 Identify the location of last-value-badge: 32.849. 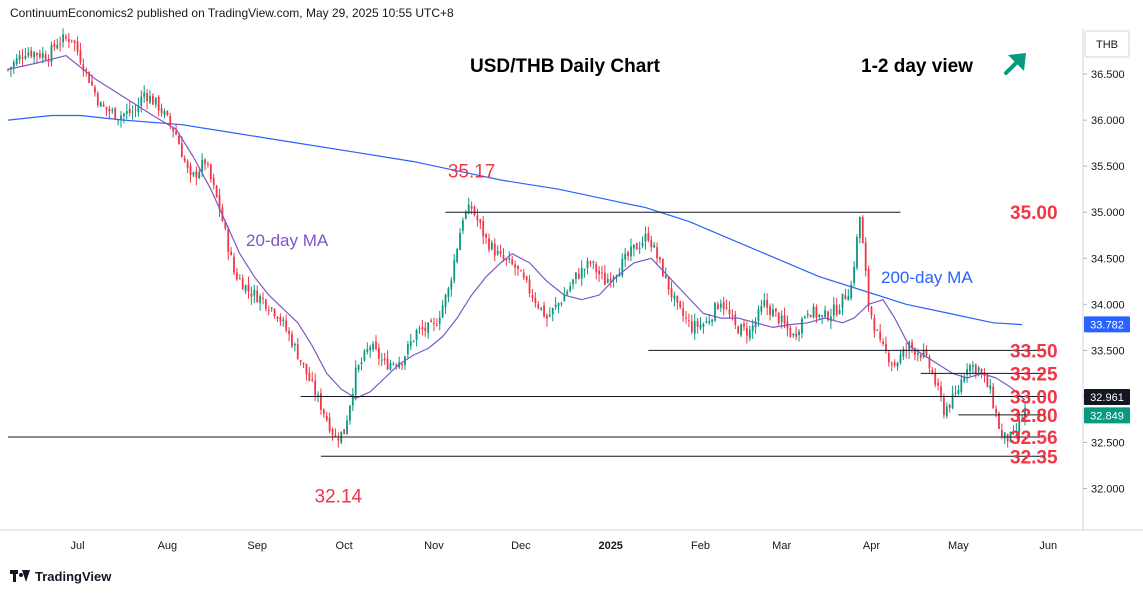
(1107, 415).